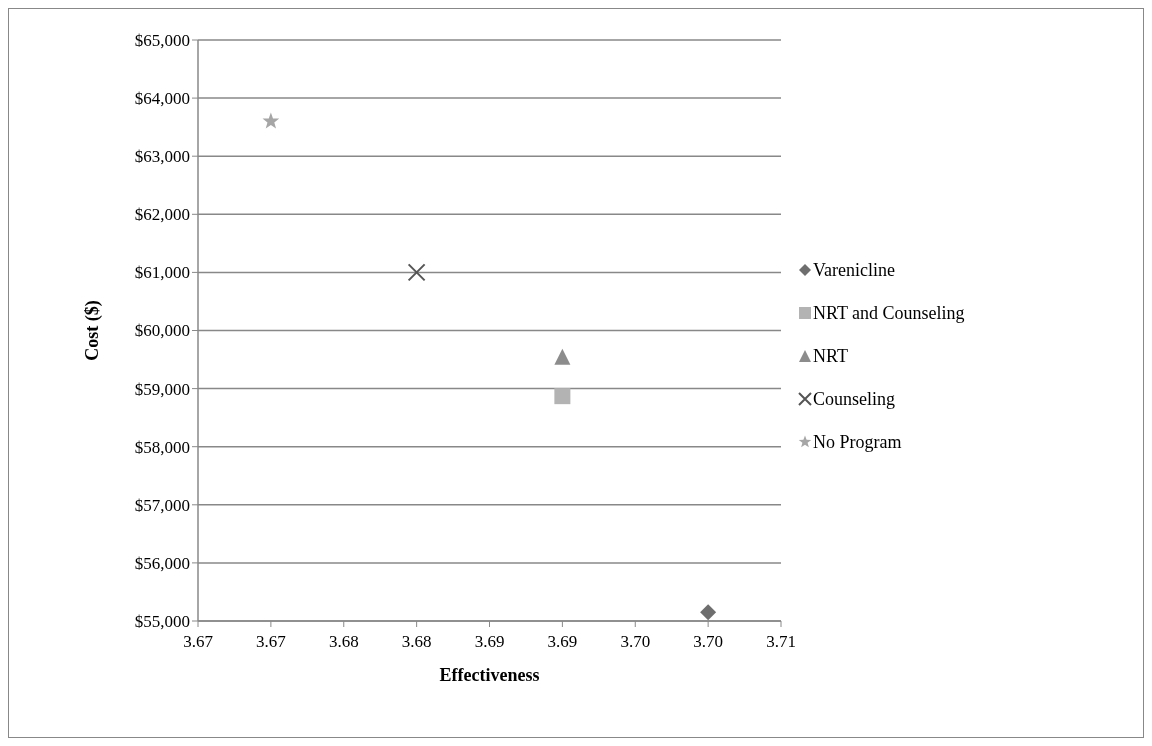 This screenshot has width=1152, height=746. What do you see at coordinates (162, 621) in the screenshot?
I see `y-tick-label: $55,000` at bounding box center [162, 621].